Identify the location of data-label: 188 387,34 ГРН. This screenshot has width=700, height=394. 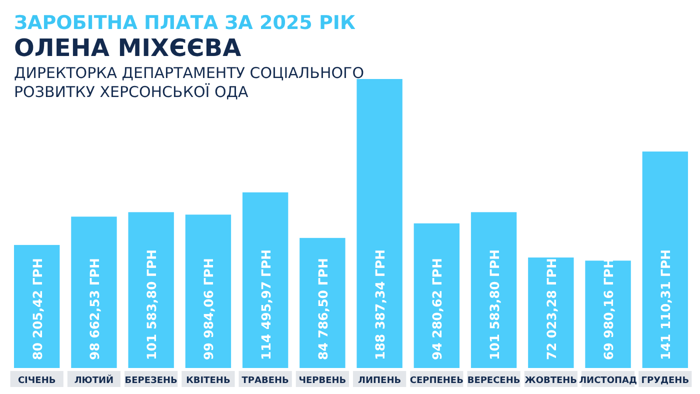
(380, 304).